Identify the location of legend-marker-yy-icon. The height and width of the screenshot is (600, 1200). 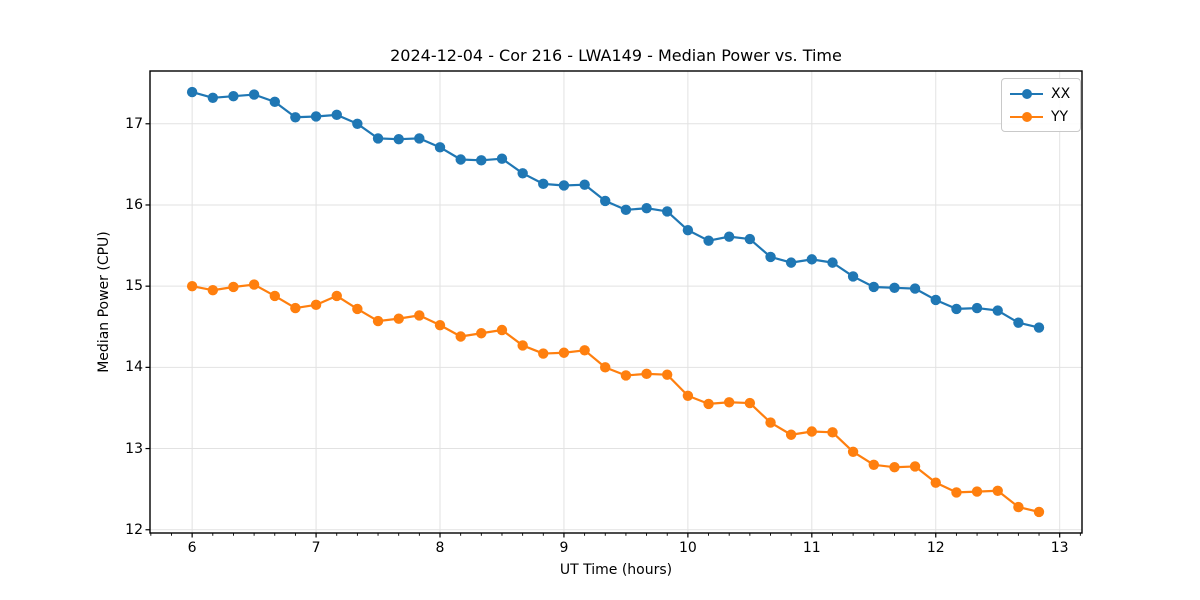
(1026, 116).